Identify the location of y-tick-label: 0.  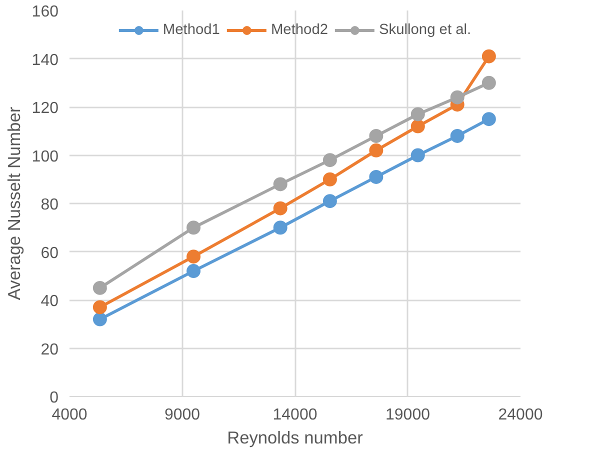
(54, 398).